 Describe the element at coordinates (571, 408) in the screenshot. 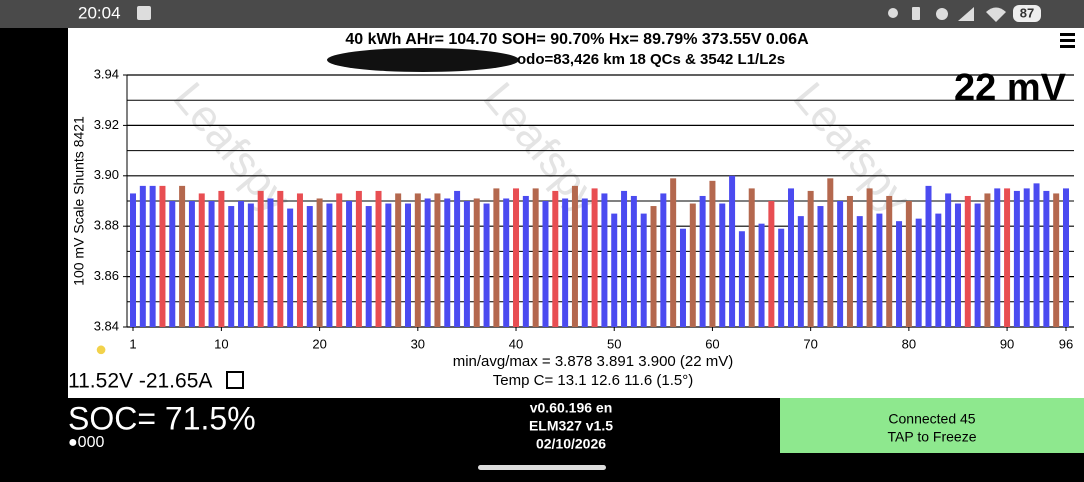

I see `version: v0.60.196 en` at that location.